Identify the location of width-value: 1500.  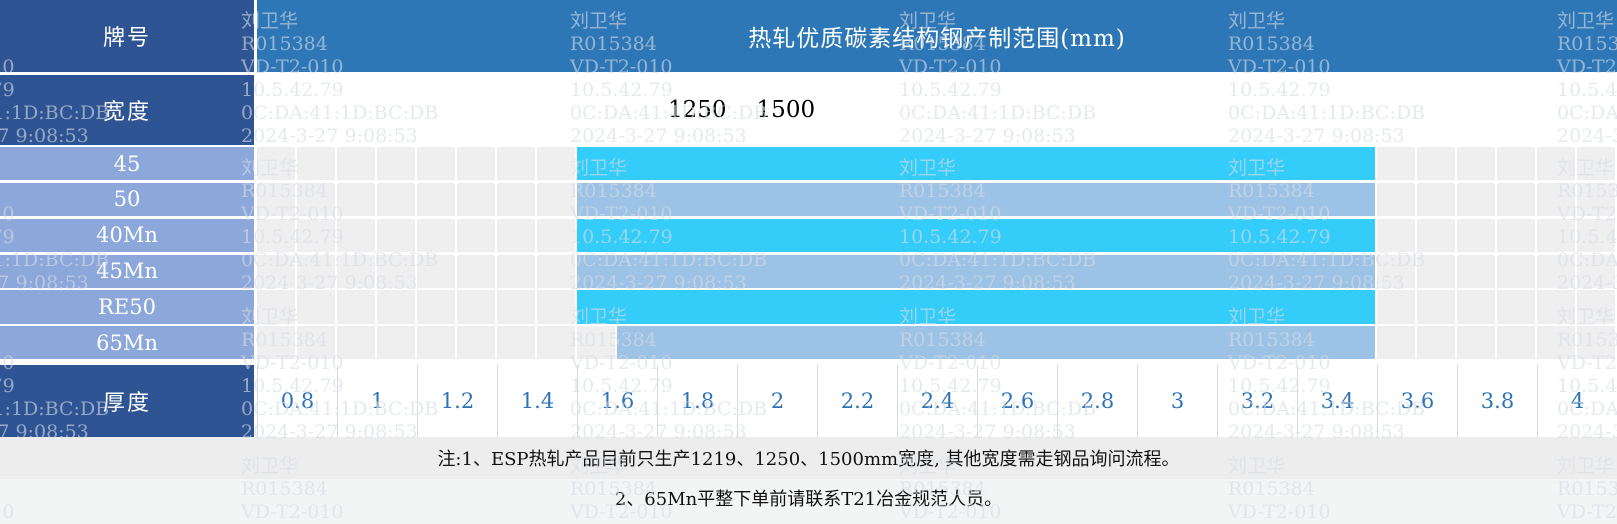
(786, 109).